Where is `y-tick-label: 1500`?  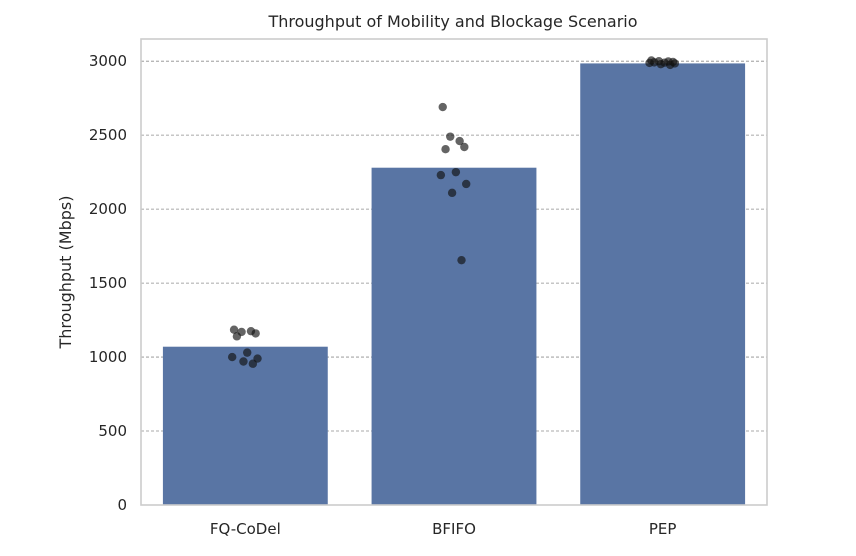
y-tick-label: 1500 is located at coordinates (108, 283).